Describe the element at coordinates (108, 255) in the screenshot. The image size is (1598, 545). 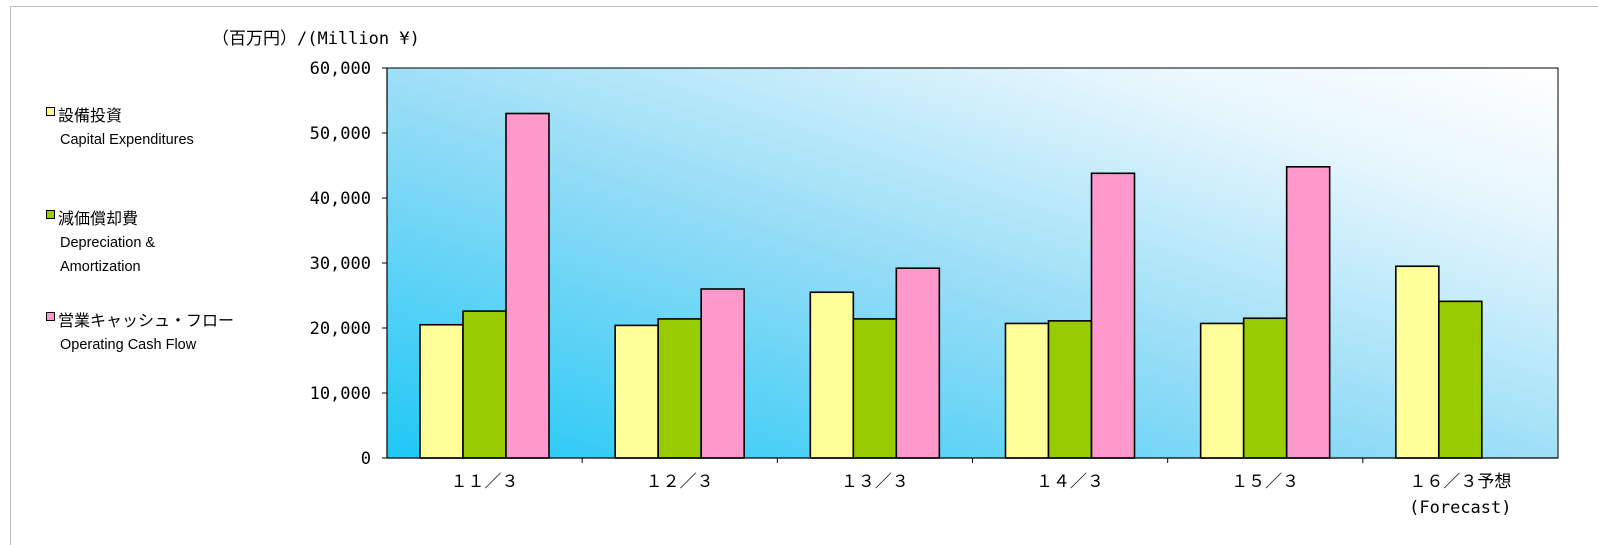
I see `legend-label-en: Depreciation & Amortization` at that location.